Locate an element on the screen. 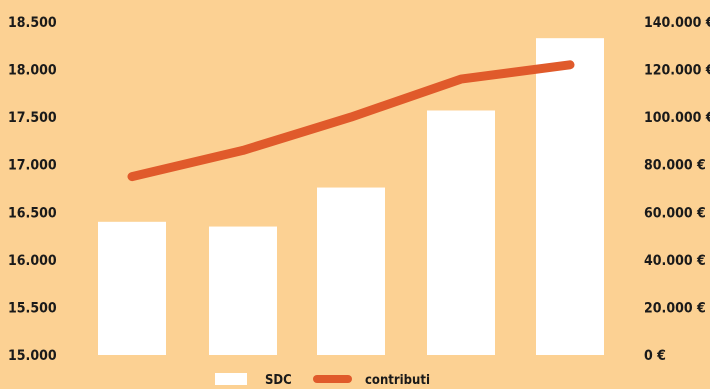  legend-label-contributi: contributi is located at coordinates (397, 380).